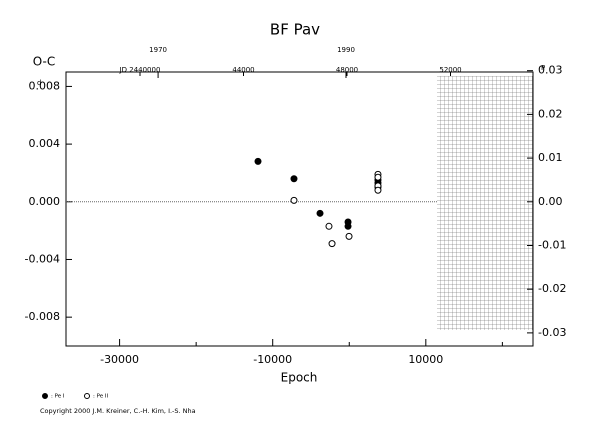 The width and height of the screenshot is (590, 425). I want to click on x3-tick-label: 48000, so click(347, 70).